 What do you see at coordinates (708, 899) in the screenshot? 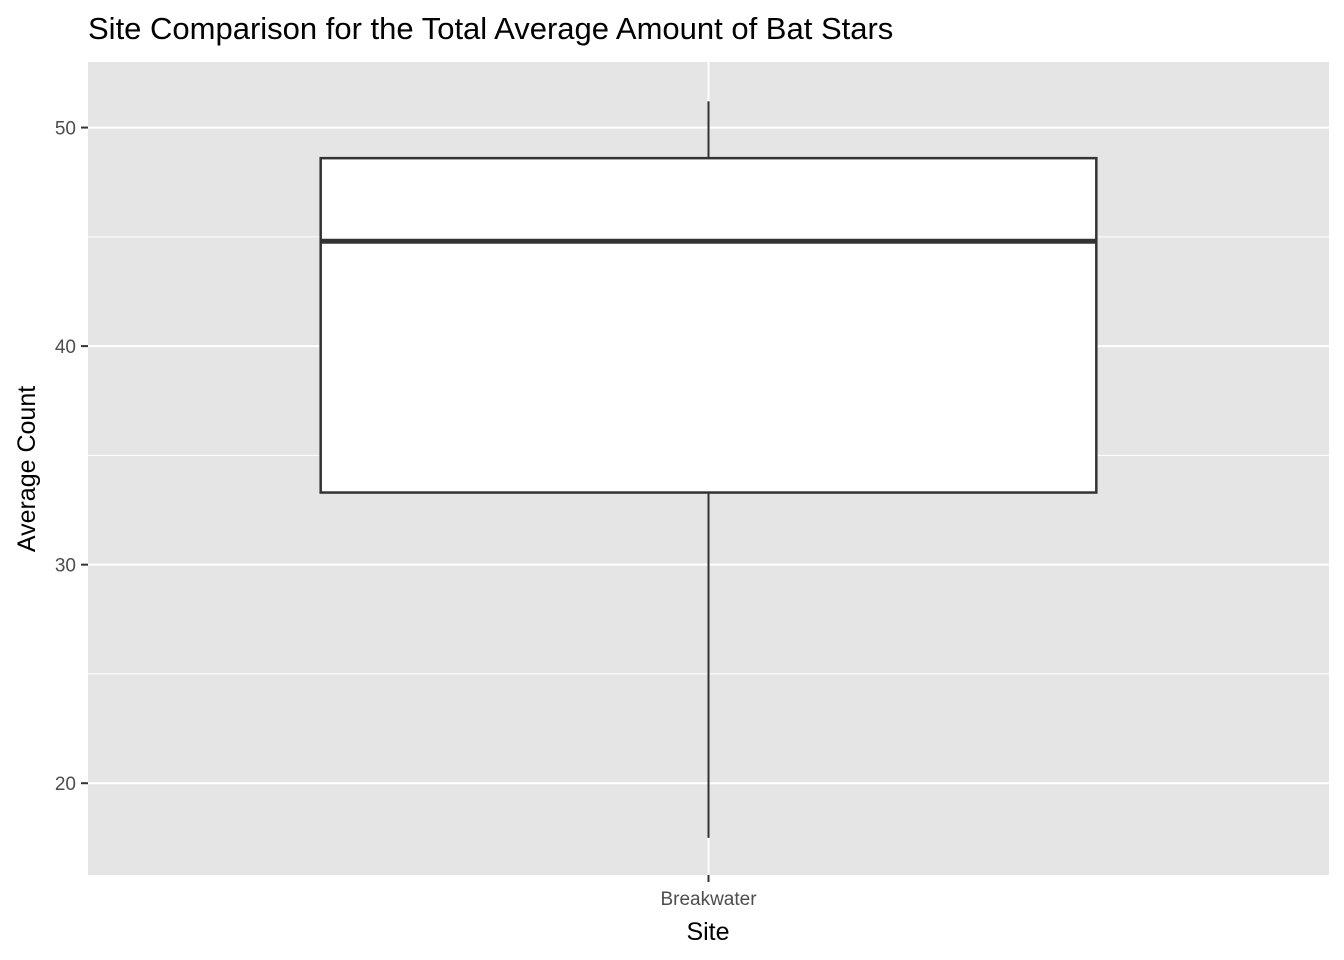
I see `x-tick-label: Breakwater` at bounding box center [708, 899].